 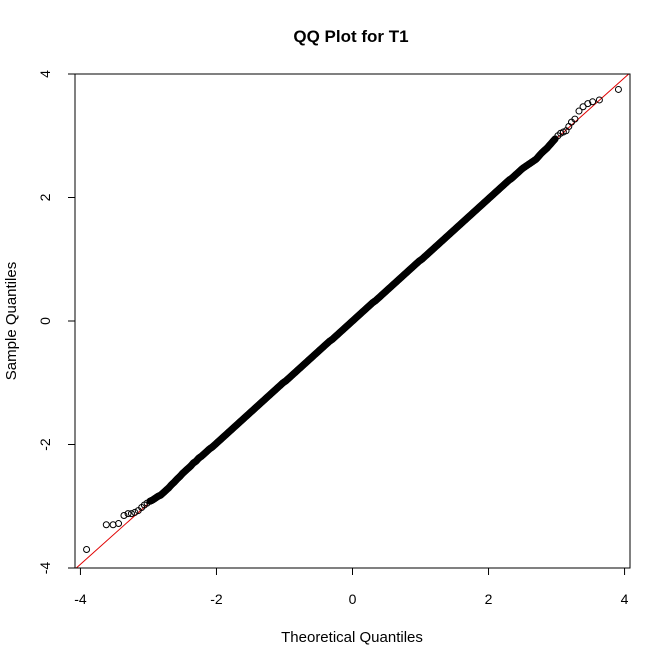 I want to click on y-tick-label: 4, so click(x=45, y=74).